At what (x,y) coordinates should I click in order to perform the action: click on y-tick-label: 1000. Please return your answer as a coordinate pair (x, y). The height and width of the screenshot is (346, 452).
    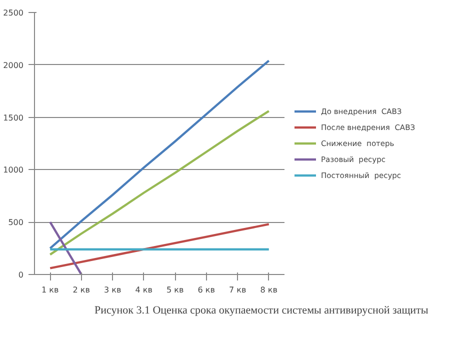
    Looking at the image, I should click on (13, 170).